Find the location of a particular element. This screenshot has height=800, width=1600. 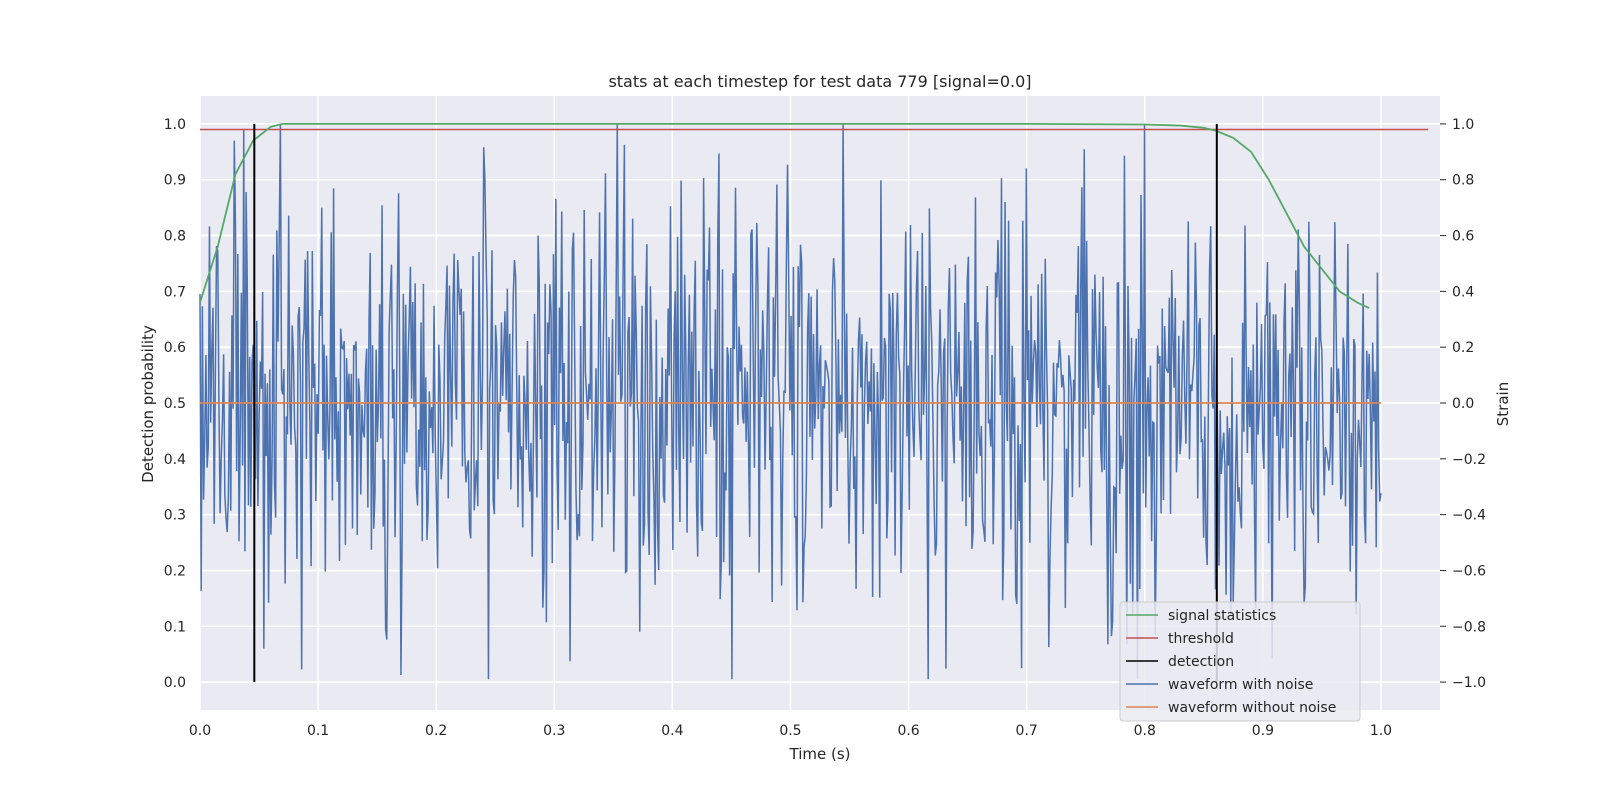

legend-label-waveform-without-noise: waveform without noise is located at coordinates (1252, 708).